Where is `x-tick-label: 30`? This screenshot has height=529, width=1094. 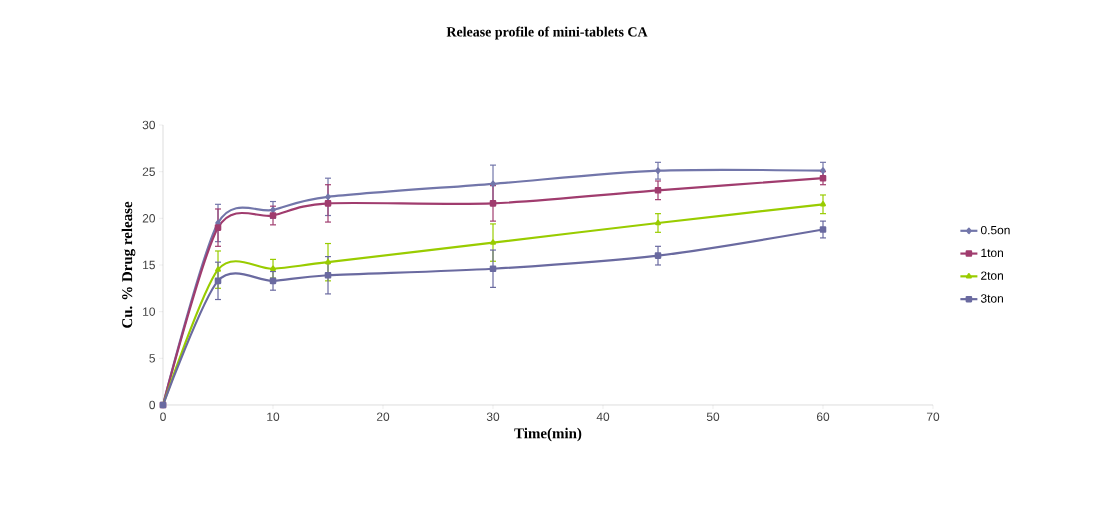
x-tick-label: 30 is located at coordinates (493, 416).